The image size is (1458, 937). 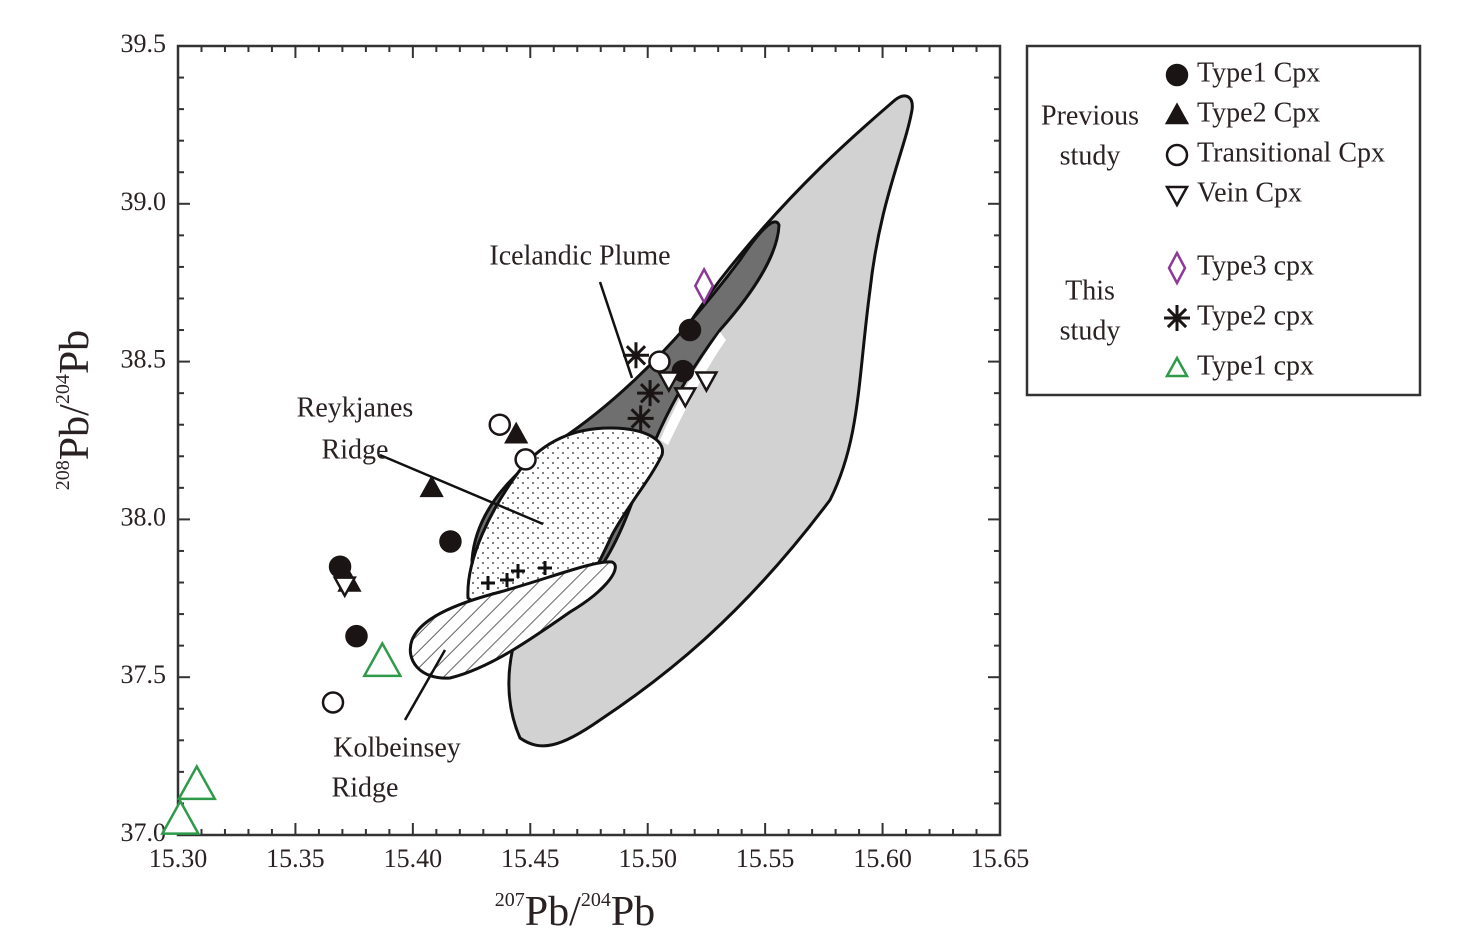 What do you see at coordinates (413, 858) in the screenshot?
I see `x-tick-label: 15.40` at bounding box center [413, 858].